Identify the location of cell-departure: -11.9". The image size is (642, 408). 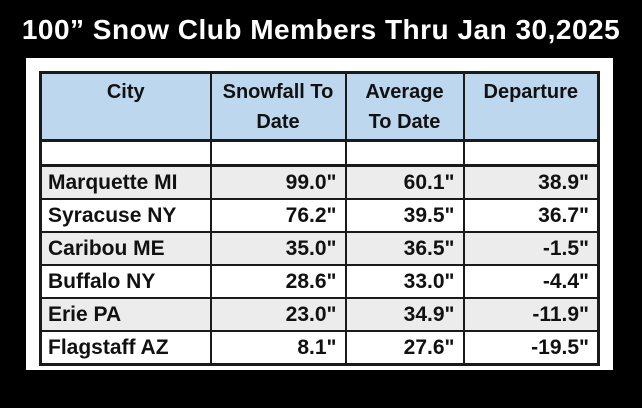
(531, 314).